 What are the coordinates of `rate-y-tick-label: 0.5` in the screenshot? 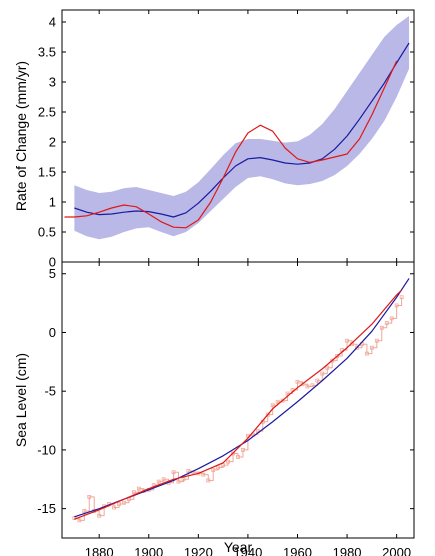 It's located at (47, 232).